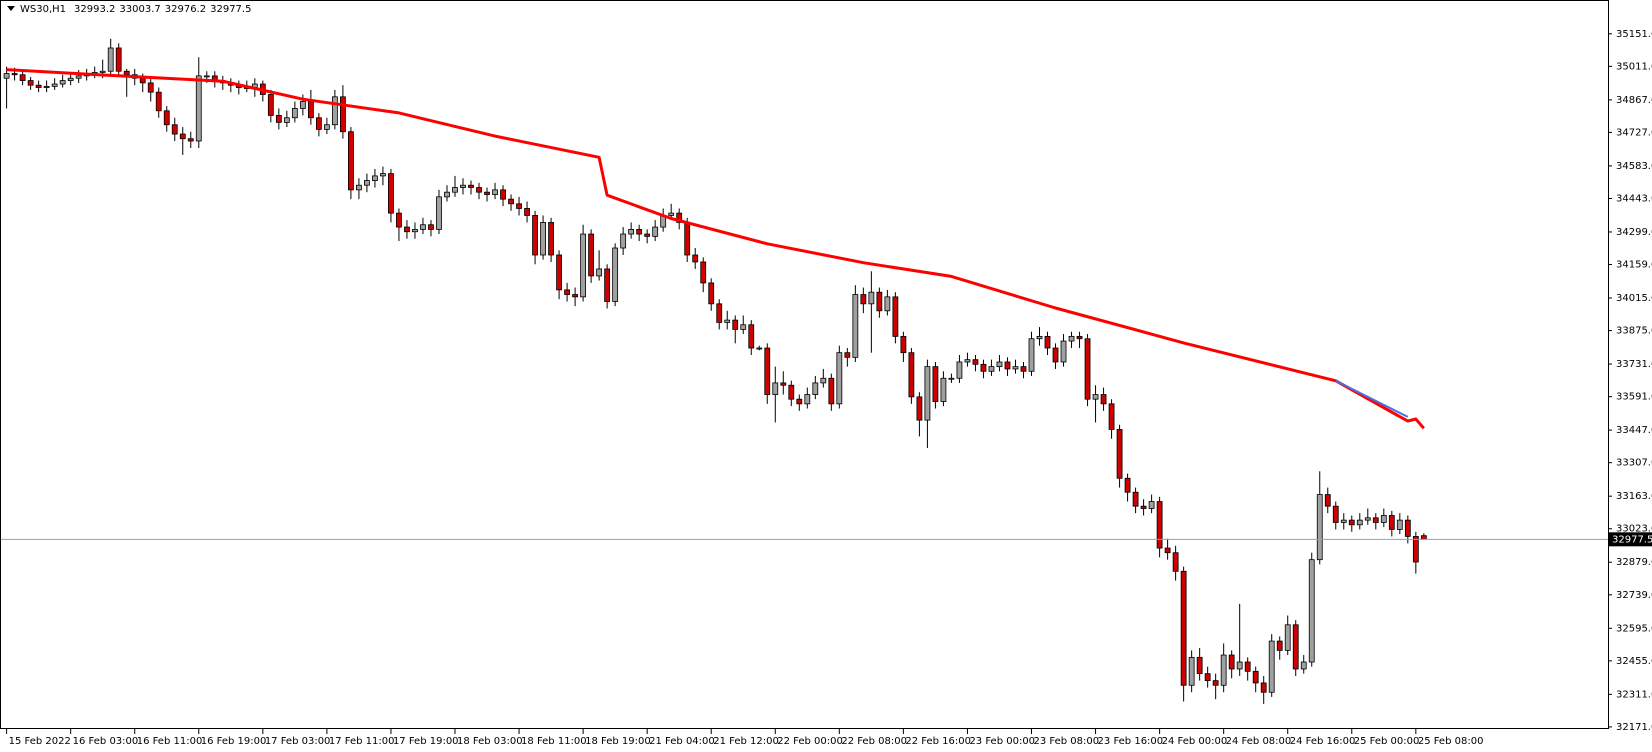 This screenshot has width=1652, height=752. I want to click on x-tick-label: 22 Feb 00:00, so click(810, 741).